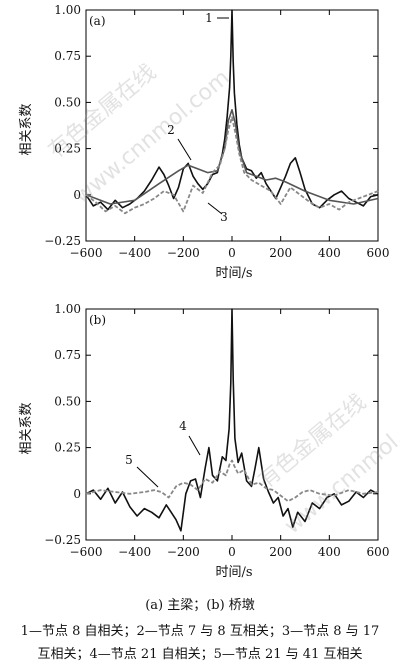 The height and width of the screenshot is (665, 400). Describe the element at coordinates (200, 605) in the screenshot. I see `figure-caption: (a) 主梁；(b) 桥墩` at that location.